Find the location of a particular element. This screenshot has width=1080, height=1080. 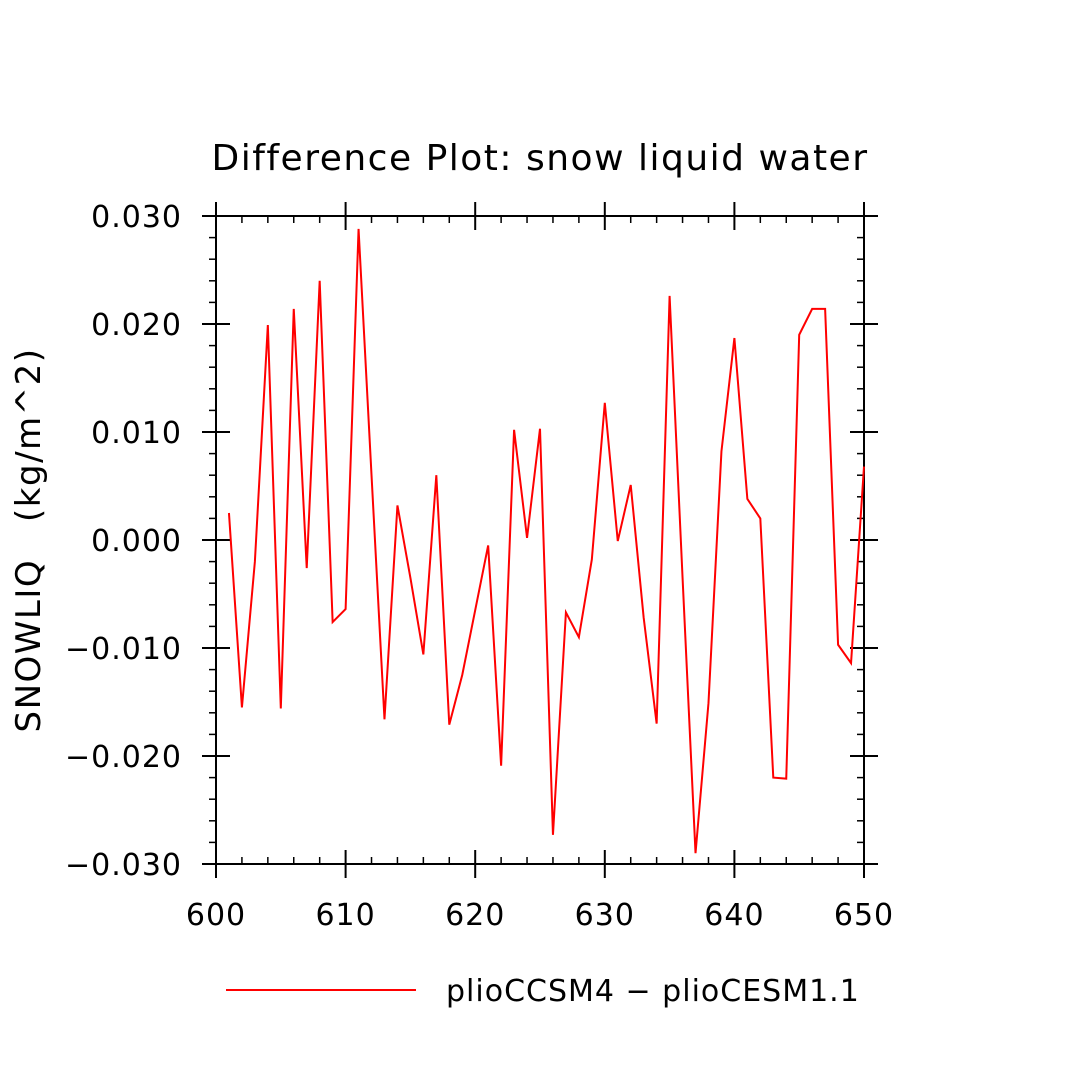

y-tick-label: −0.030 is located at coordinates (123, 865).